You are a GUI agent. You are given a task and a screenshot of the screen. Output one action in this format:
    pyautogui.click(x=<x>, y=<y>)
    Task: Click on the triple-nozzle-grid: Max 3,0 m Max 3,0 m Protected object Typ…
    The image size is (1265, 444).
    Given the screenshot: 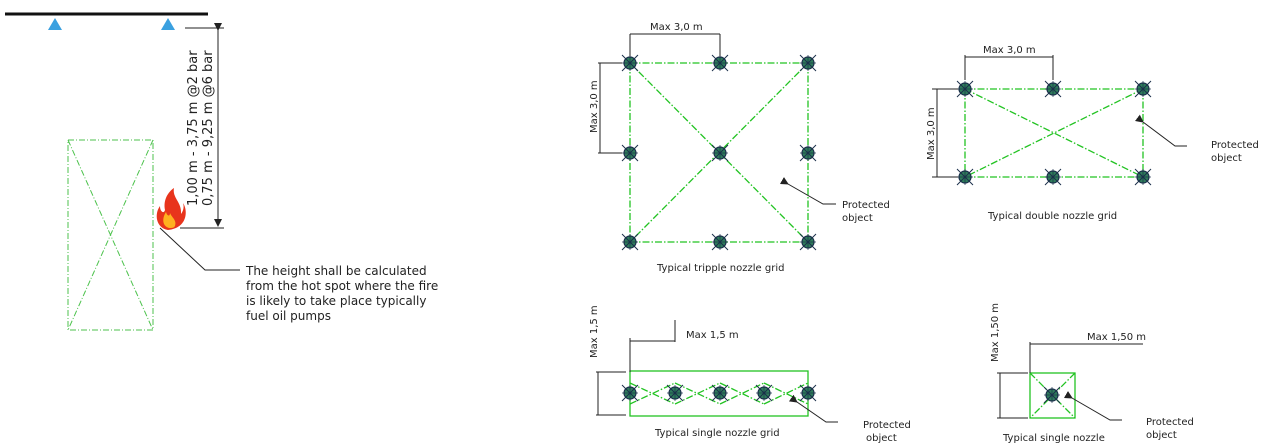 What is the action you would take?
    pyautogui.click(x=739, y=148)
    